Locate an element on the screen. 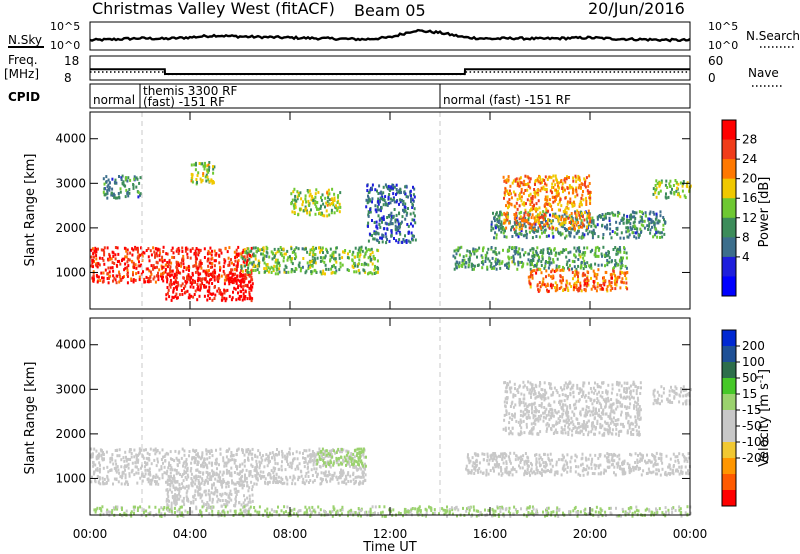  date-title: 20/Jun/2016 is located at coordinates (636, 9).